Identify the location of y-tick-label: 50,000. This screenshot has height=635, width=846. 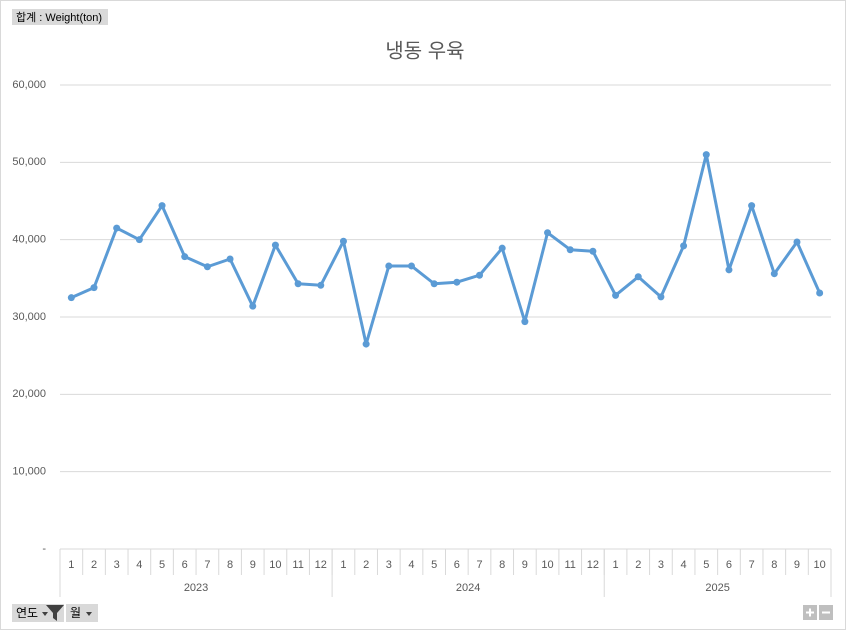
(29, 162).